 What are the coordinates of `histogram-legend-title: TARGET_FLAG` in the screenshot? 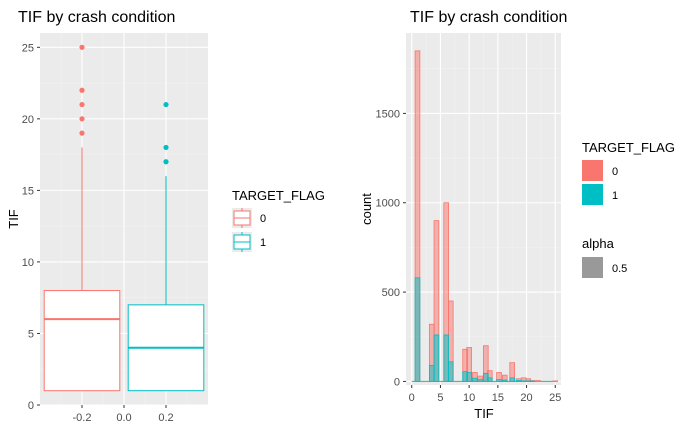 It's located at (628, 147).